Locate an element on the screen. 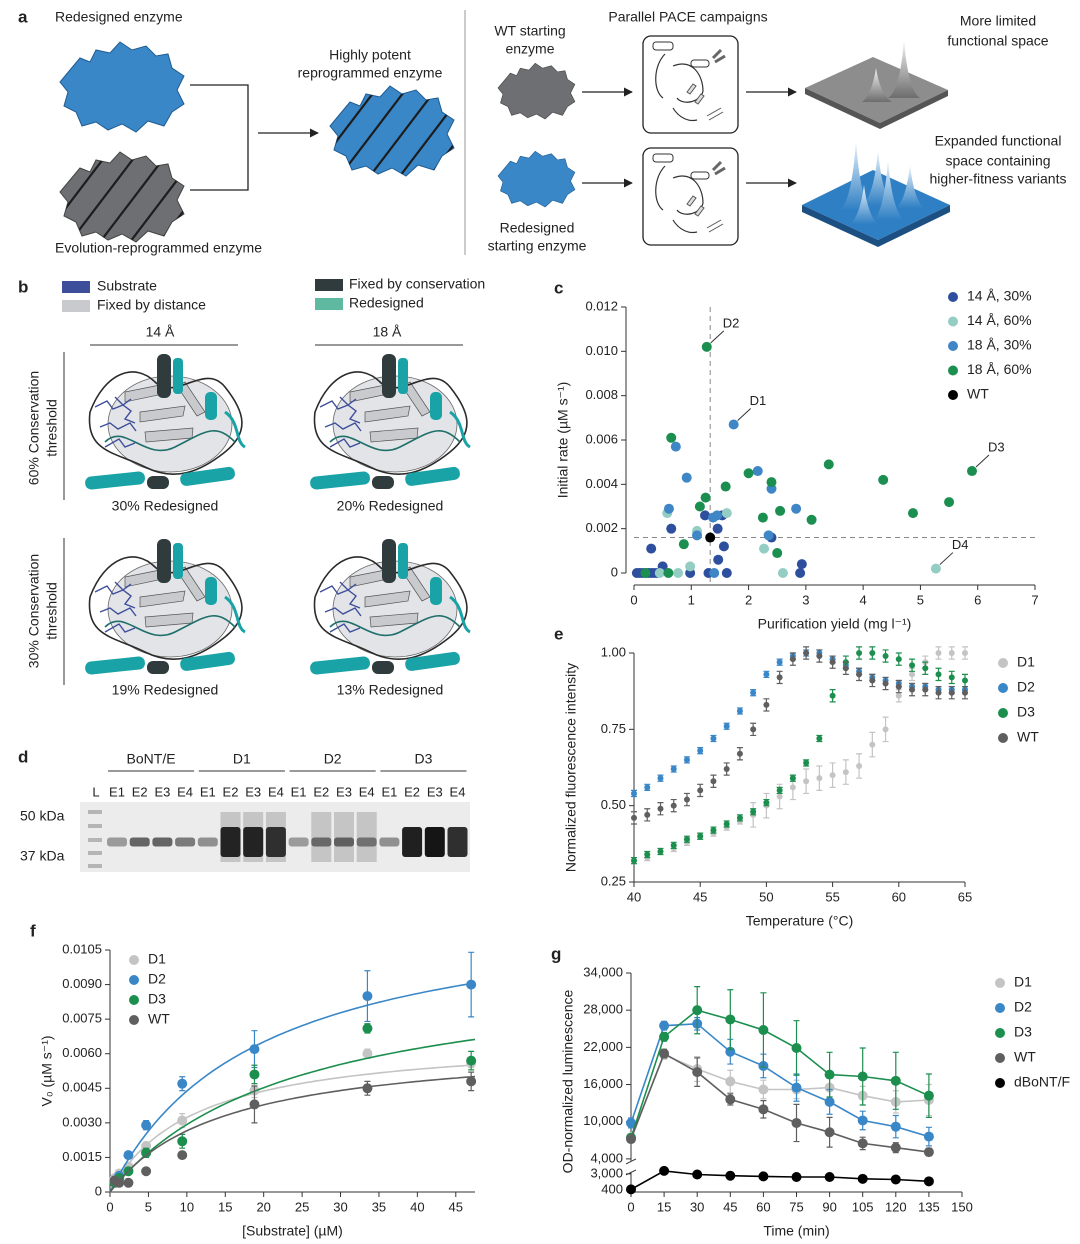 Image resolution: width=1080 pixels, height=1244 pixels. y-tick-label: 22,000 is located at coordinates (603, 1046).